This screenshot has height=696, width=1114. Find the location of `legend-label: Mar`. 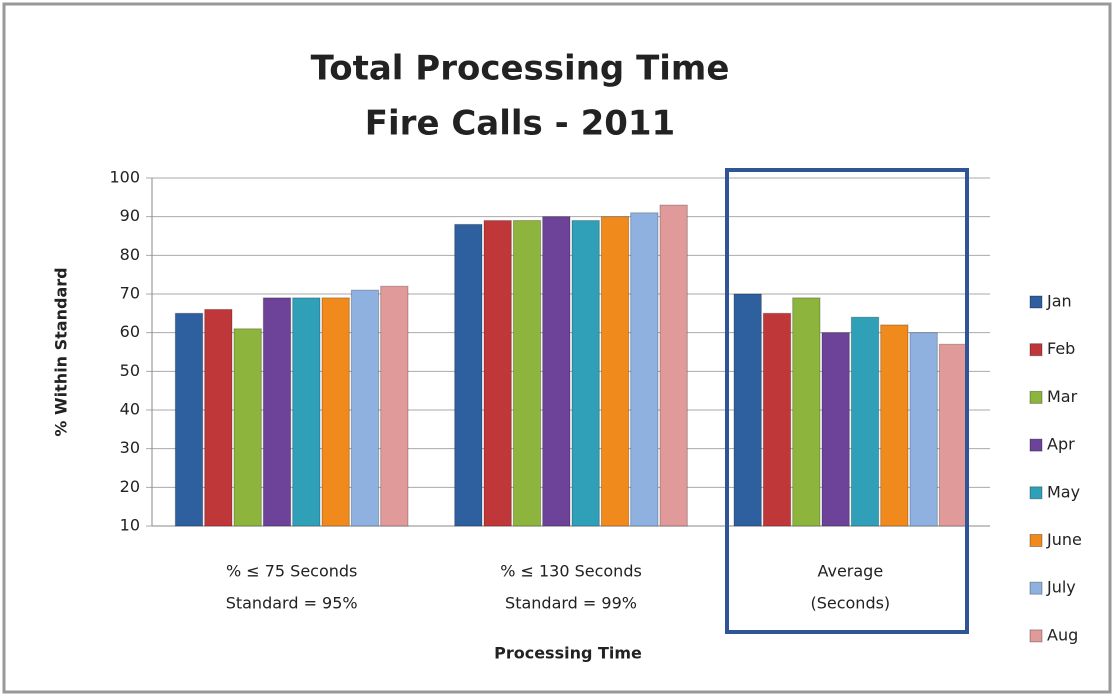

legend-label: Mar is located at coordinates (1062, 396).